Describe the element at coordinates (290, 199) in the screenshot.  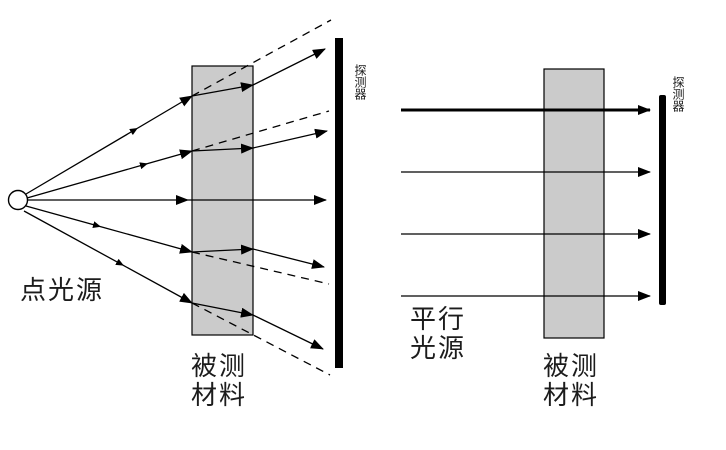
I see `exit-ray-group-left` at that location.